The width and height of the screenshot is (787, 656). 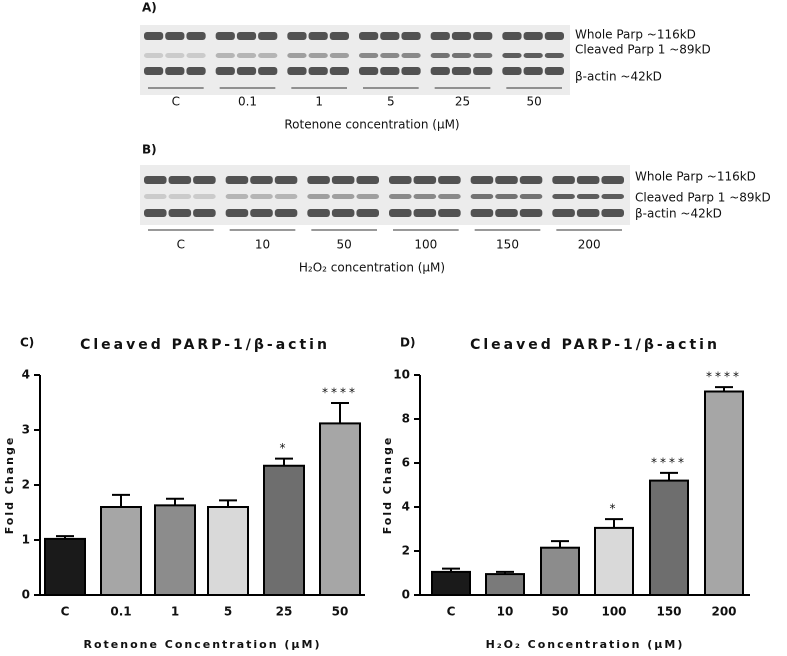 What do you see at coordinates (595, 345) in the screenshot?
I see `chart-title: Cleaved PARP-1/β-actin` at bounding box center [595, 345].